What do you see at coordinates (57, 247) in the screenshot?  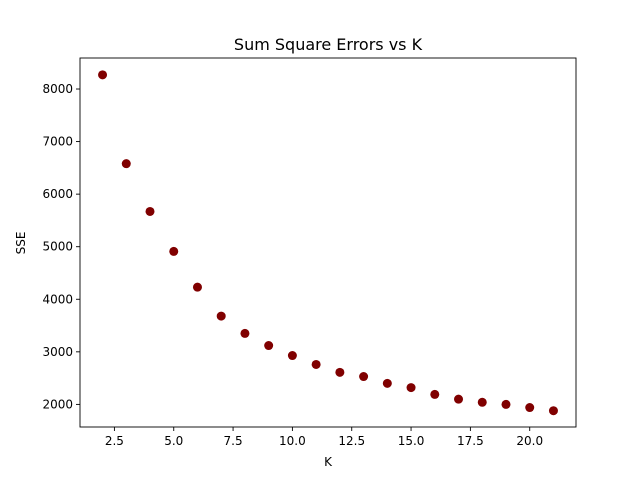 I see `y-tick-label: 5000` at bounding box center [57, 247].